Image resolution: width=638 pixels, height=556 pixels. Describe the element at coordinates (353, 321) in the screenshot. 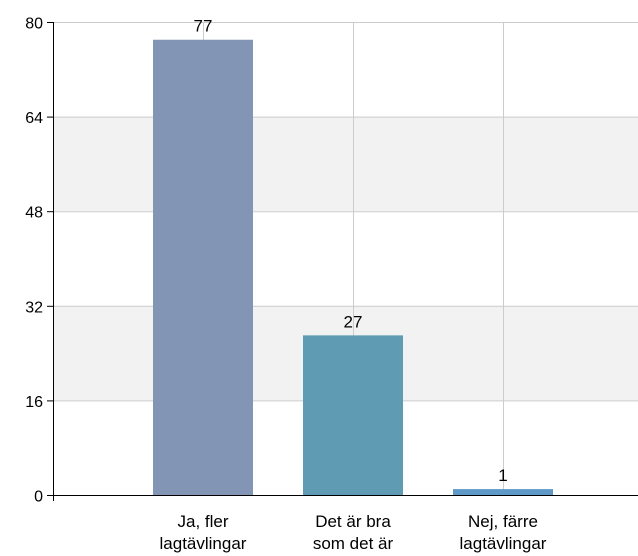

I see `value-label-2: 27` at that location.